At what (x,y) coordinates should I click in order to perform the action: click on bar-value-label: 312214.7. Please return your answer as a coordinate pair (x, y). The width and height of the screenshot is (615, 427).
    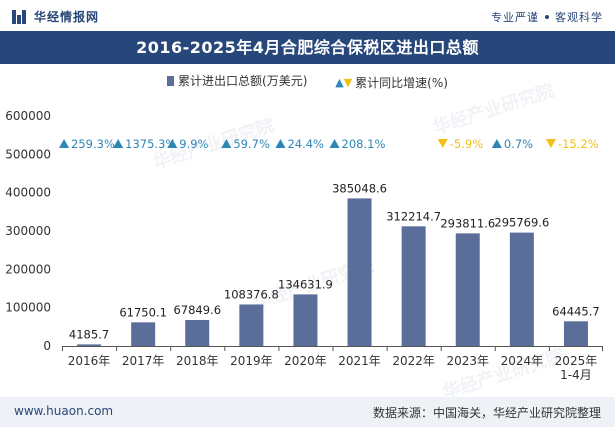
    Looking at the image, I should click on (413, 216).